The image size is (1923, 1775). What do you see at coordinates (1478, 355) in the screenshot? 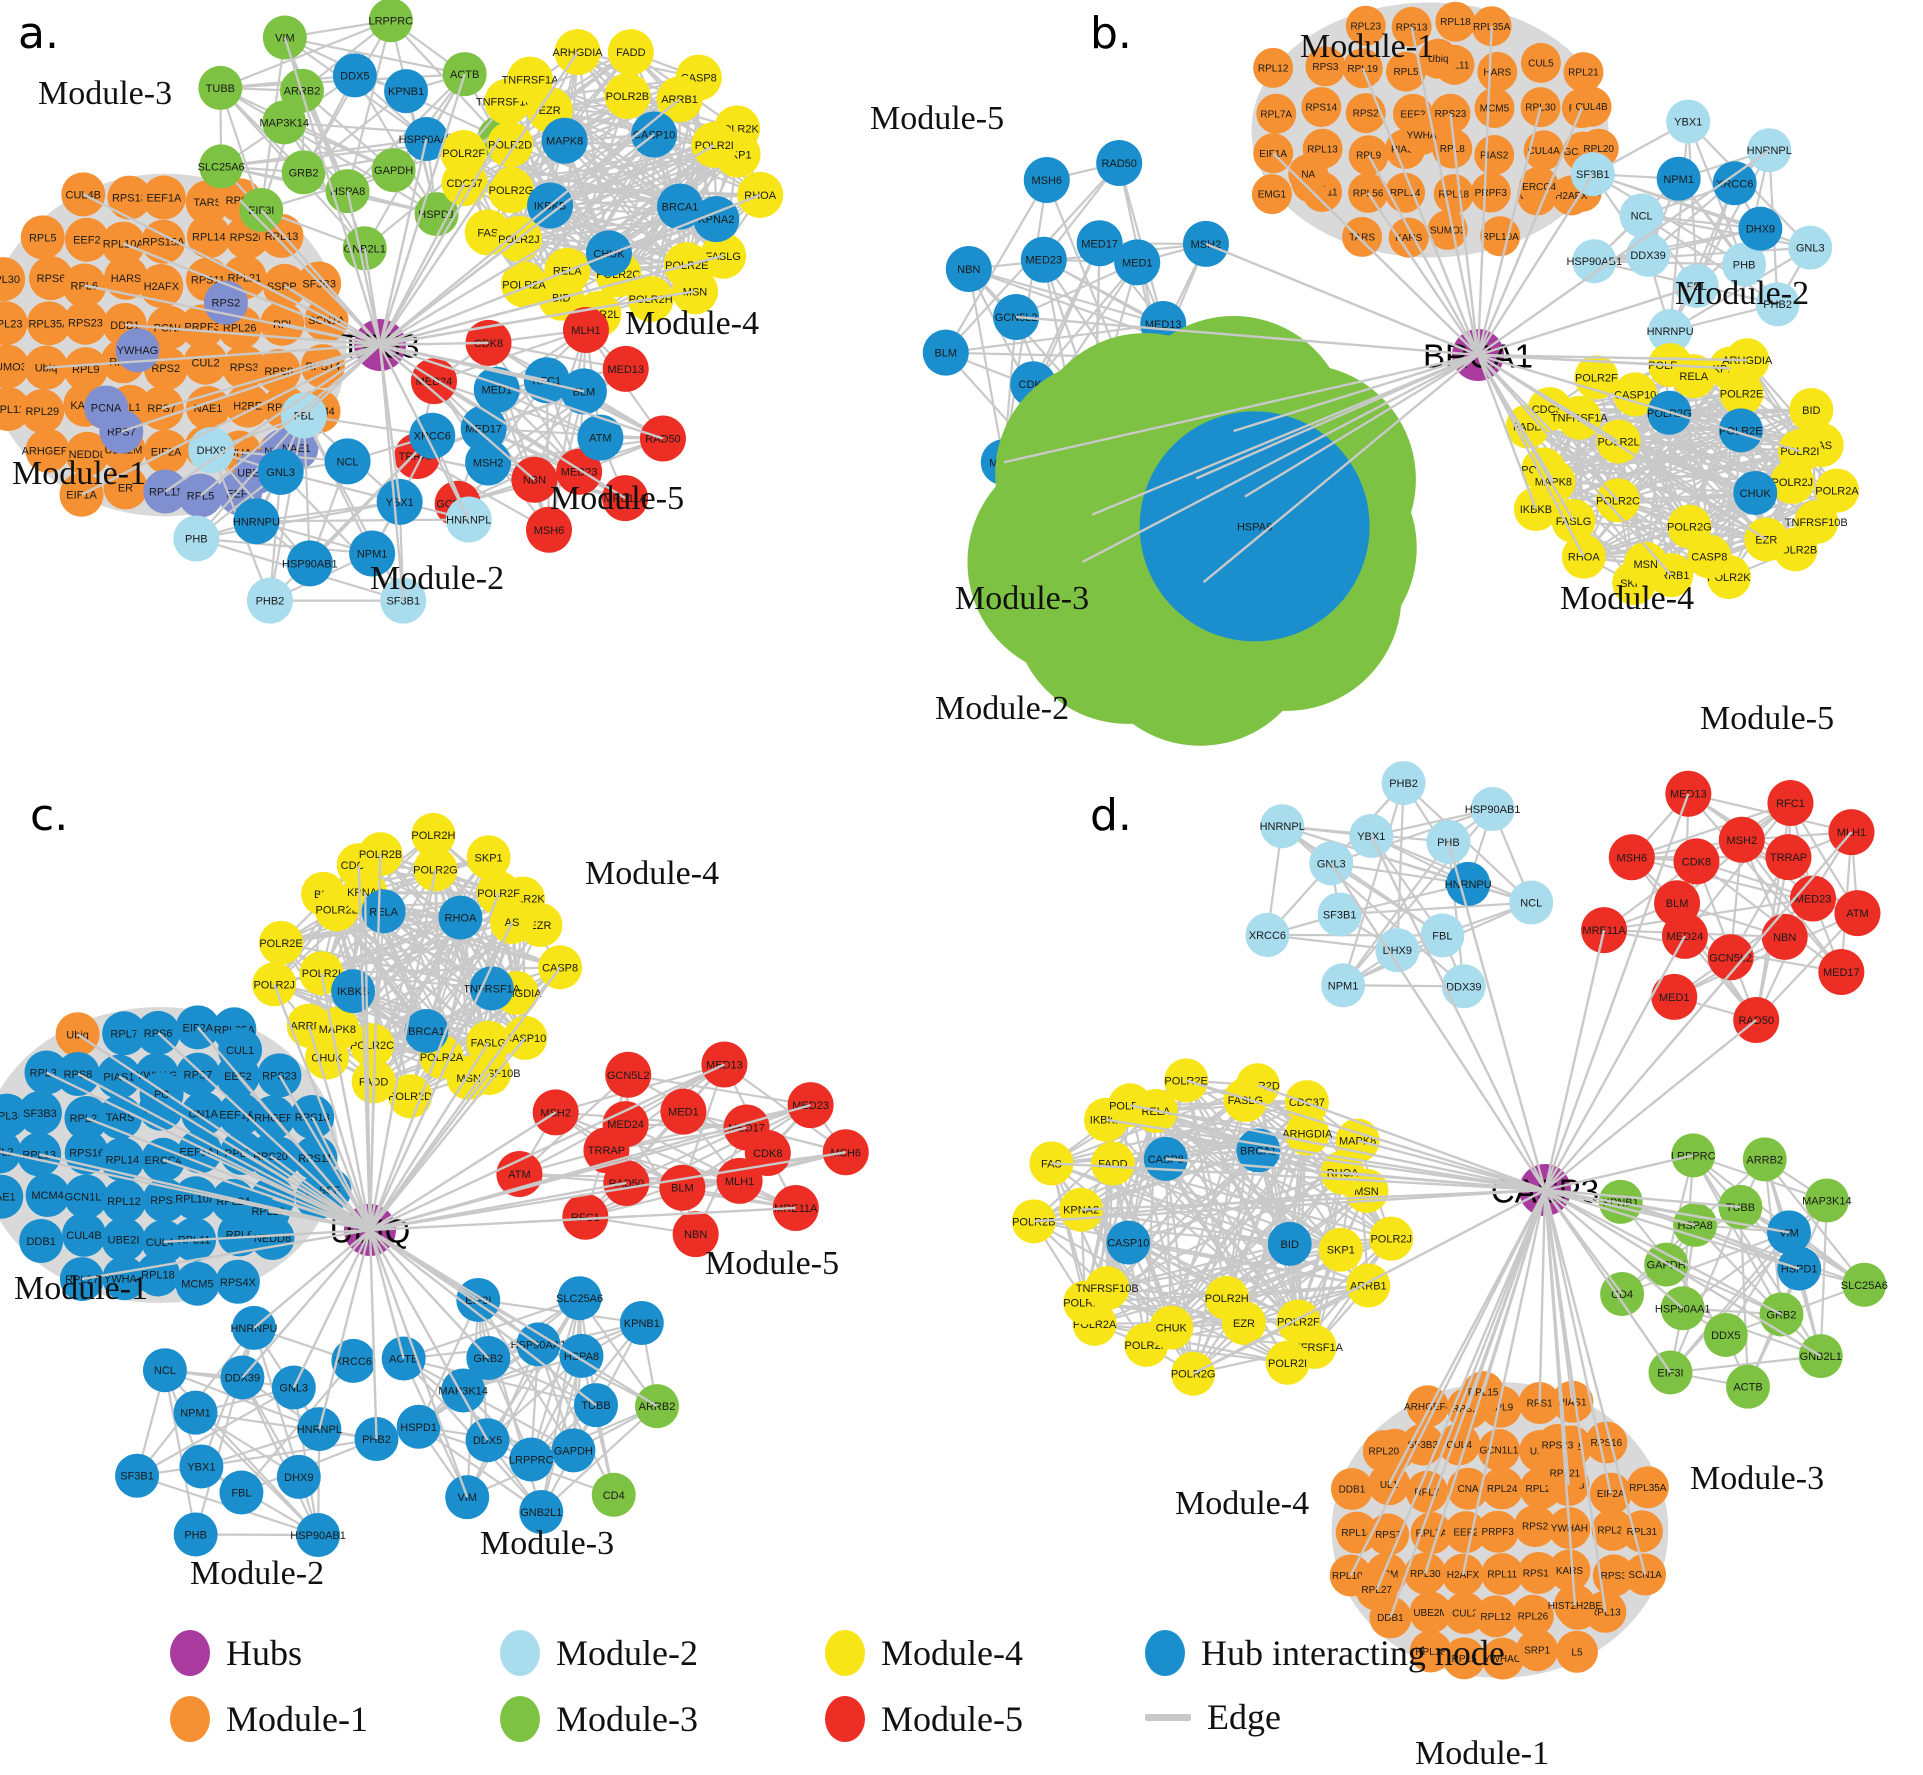
I see `hub-node-brca1: BRCA1` at bounding box center [1478, 355].